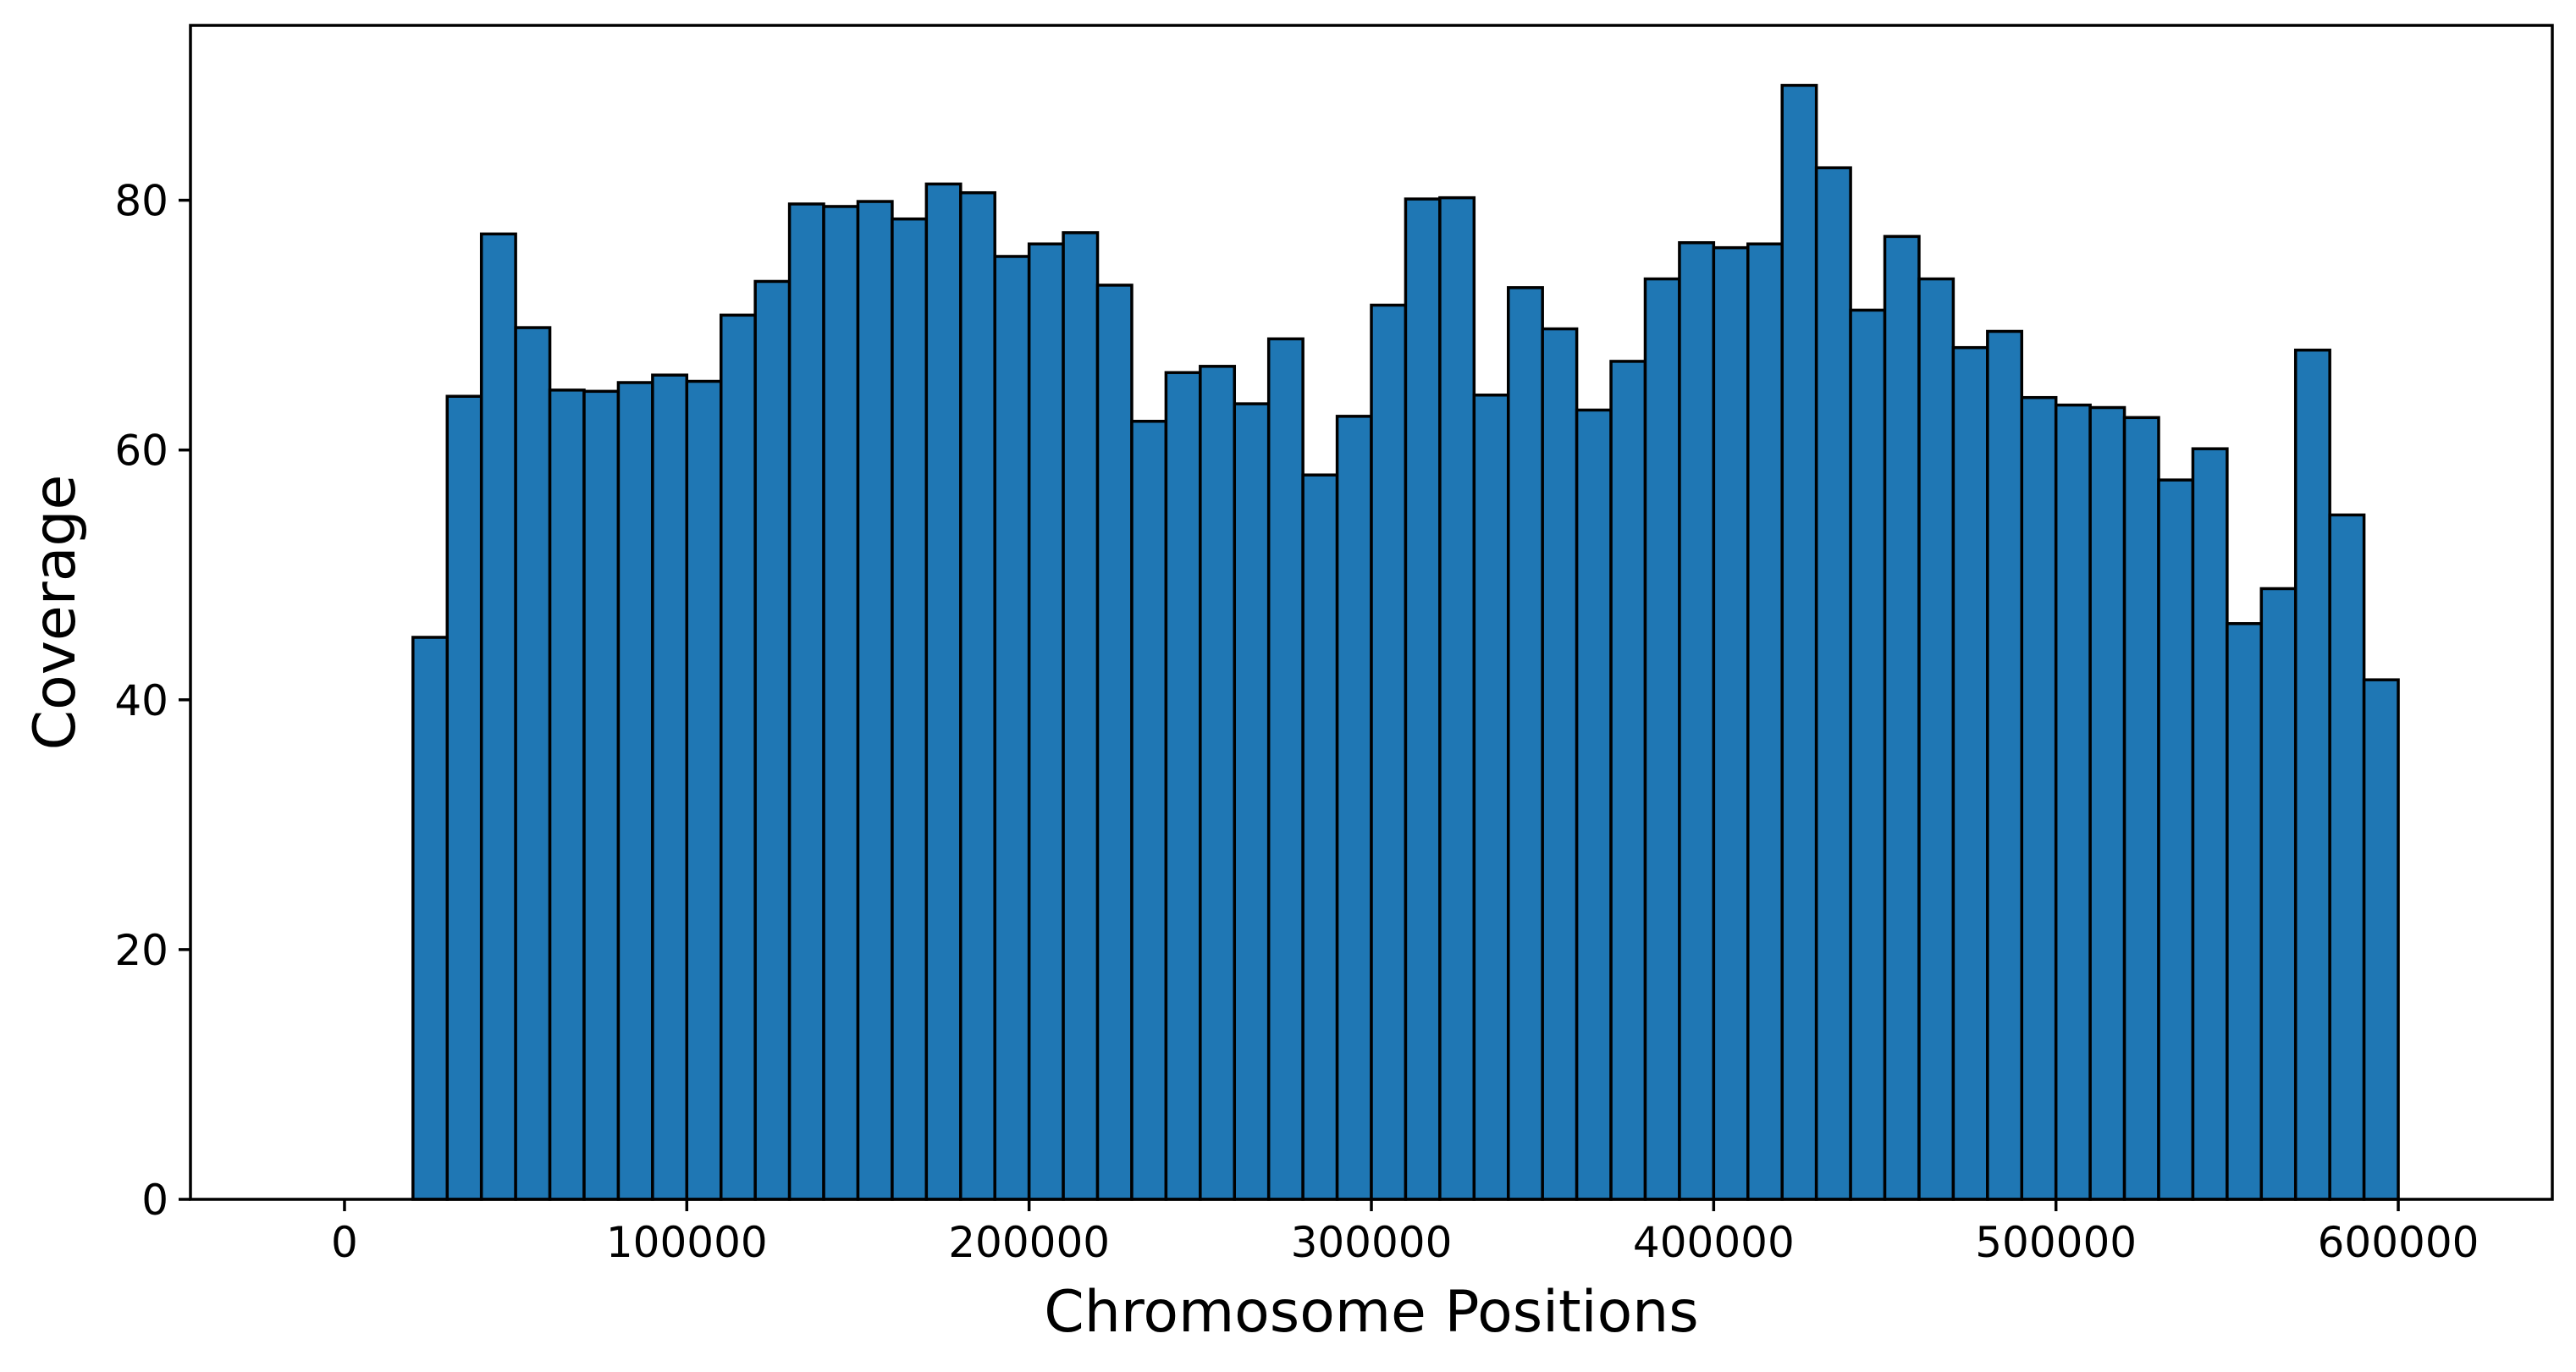 This screenshot has width=2576, height=1372. Describe the element at coordinates (155, 1200) in the screenshot. I see `y-tick-label: 0` at that location.